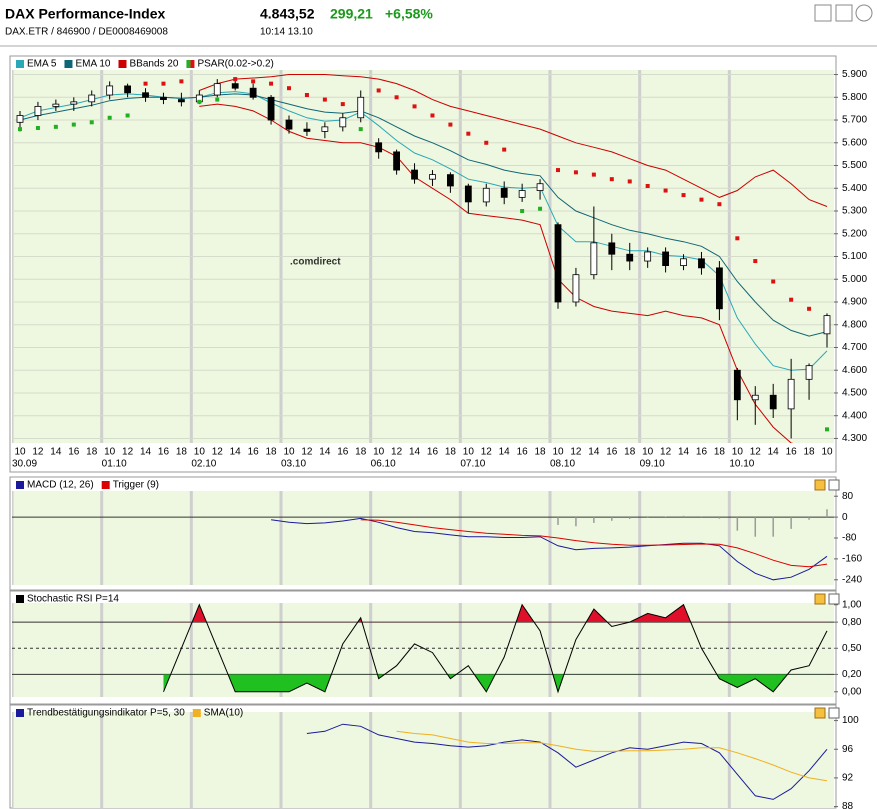 The width and height of the screenshot is (877, 809). Describe the element at coordinates (844, 13) in the screenshot. I see `icon-news` at that location.